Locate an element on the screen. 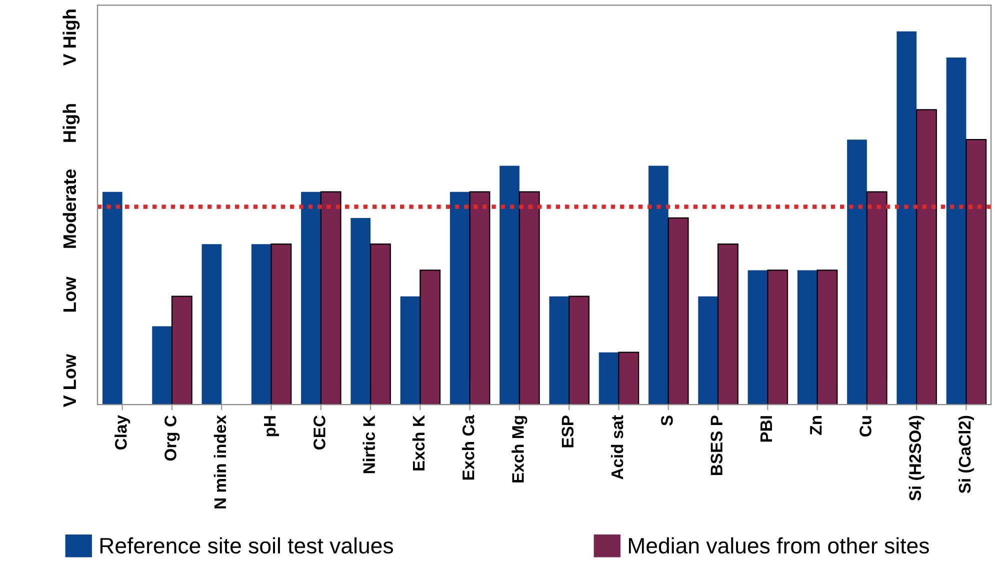 Image resolution: width=995 pixels, height=578 pixels. x-tick-label: S is located at coordinates (667, 421).